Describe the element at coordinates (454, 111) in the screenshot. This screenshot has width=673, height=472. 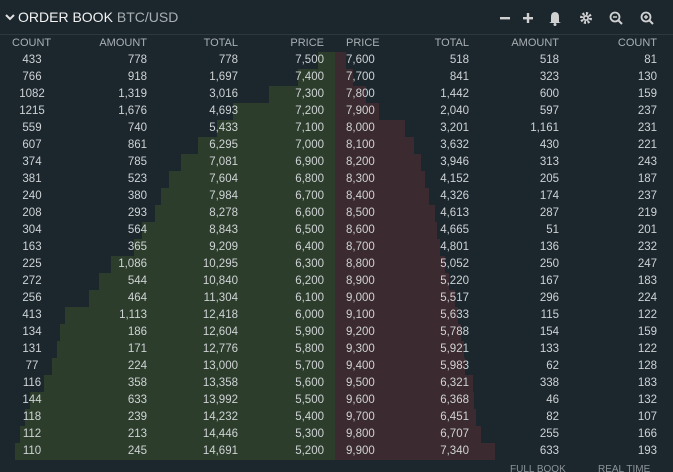
I see `total-cell: 2,040` at that location.